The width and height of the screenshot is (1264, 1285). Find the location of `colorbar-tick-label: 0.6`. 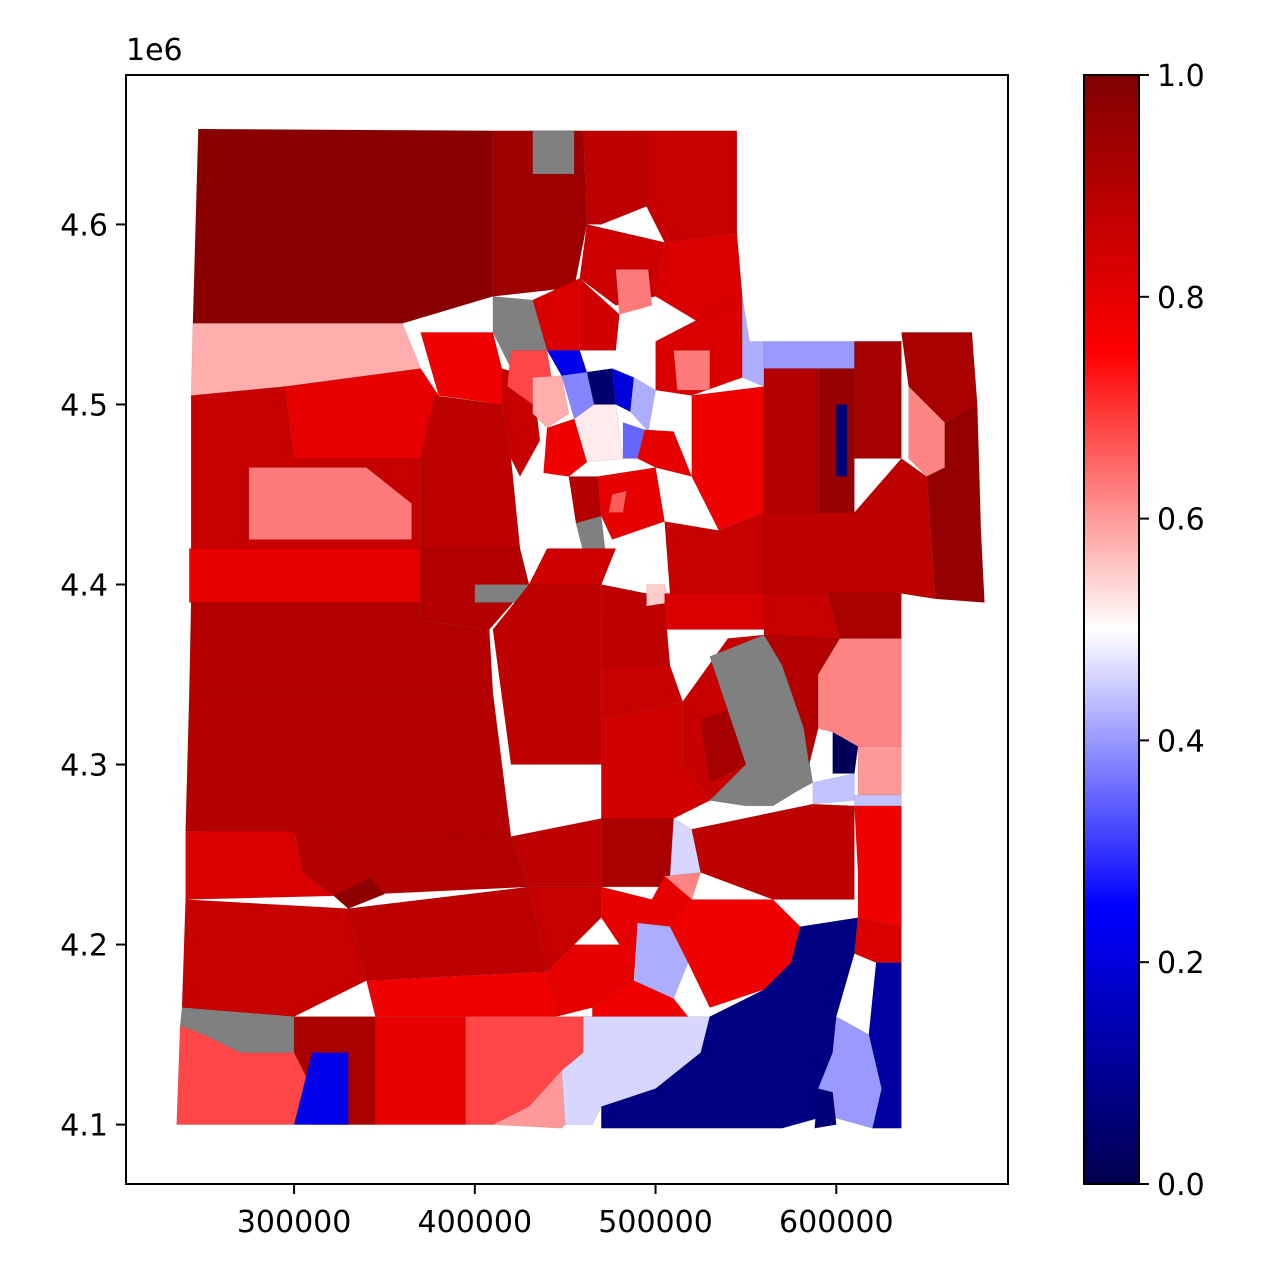

colorbar-tick-label: 0.6 is located at coordinates (1181, 520).